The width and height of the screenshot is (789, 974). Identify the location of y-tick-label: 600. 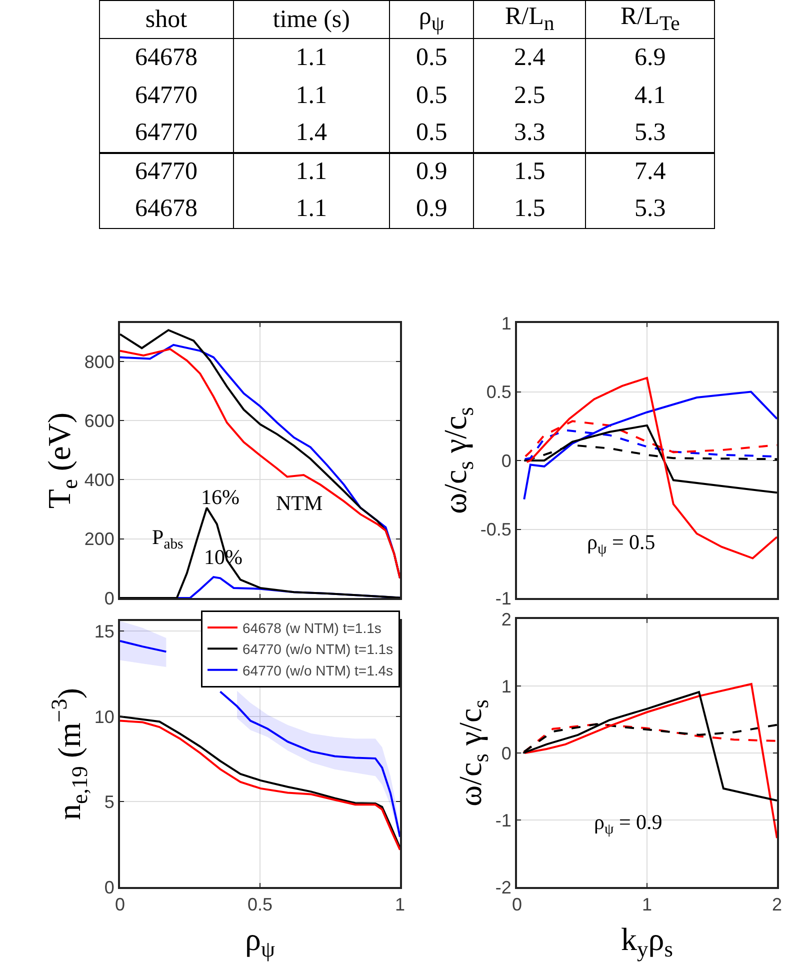
(99, 420).